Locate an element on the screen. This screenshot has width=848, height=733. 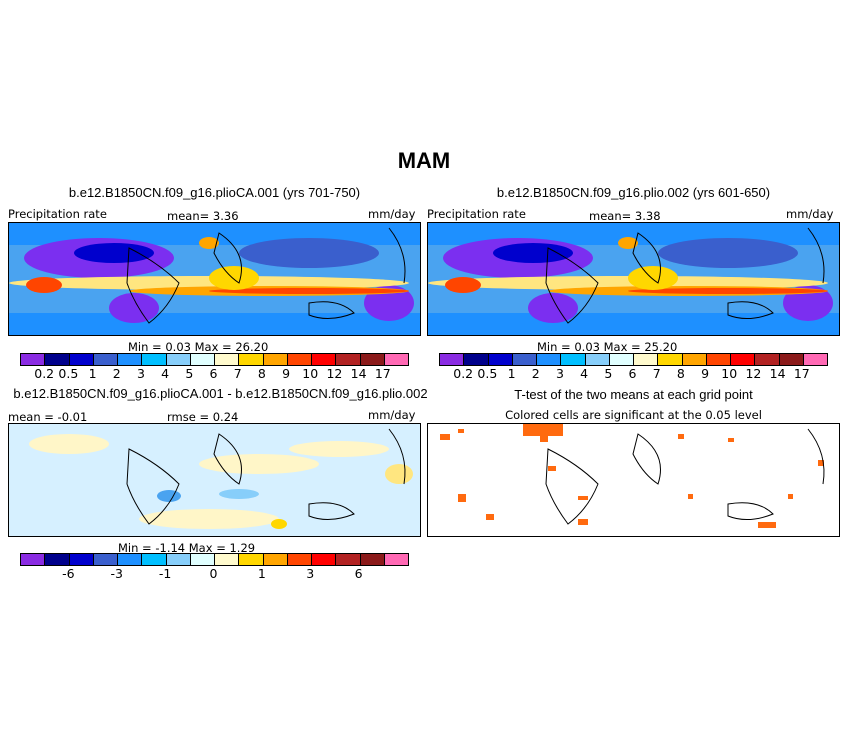
precip-field-svg-right is located at coordinates (633, 279).